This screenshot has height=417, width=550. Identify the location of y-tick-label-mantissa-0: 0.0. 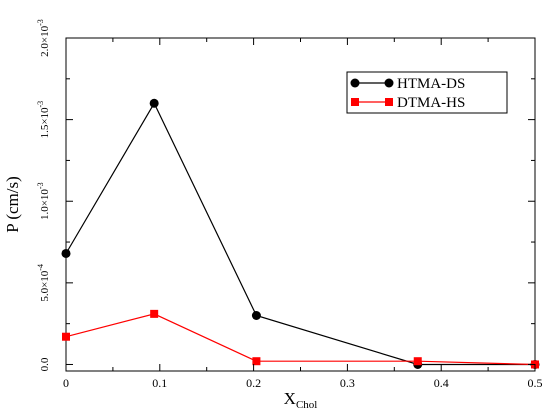
(45, 364).